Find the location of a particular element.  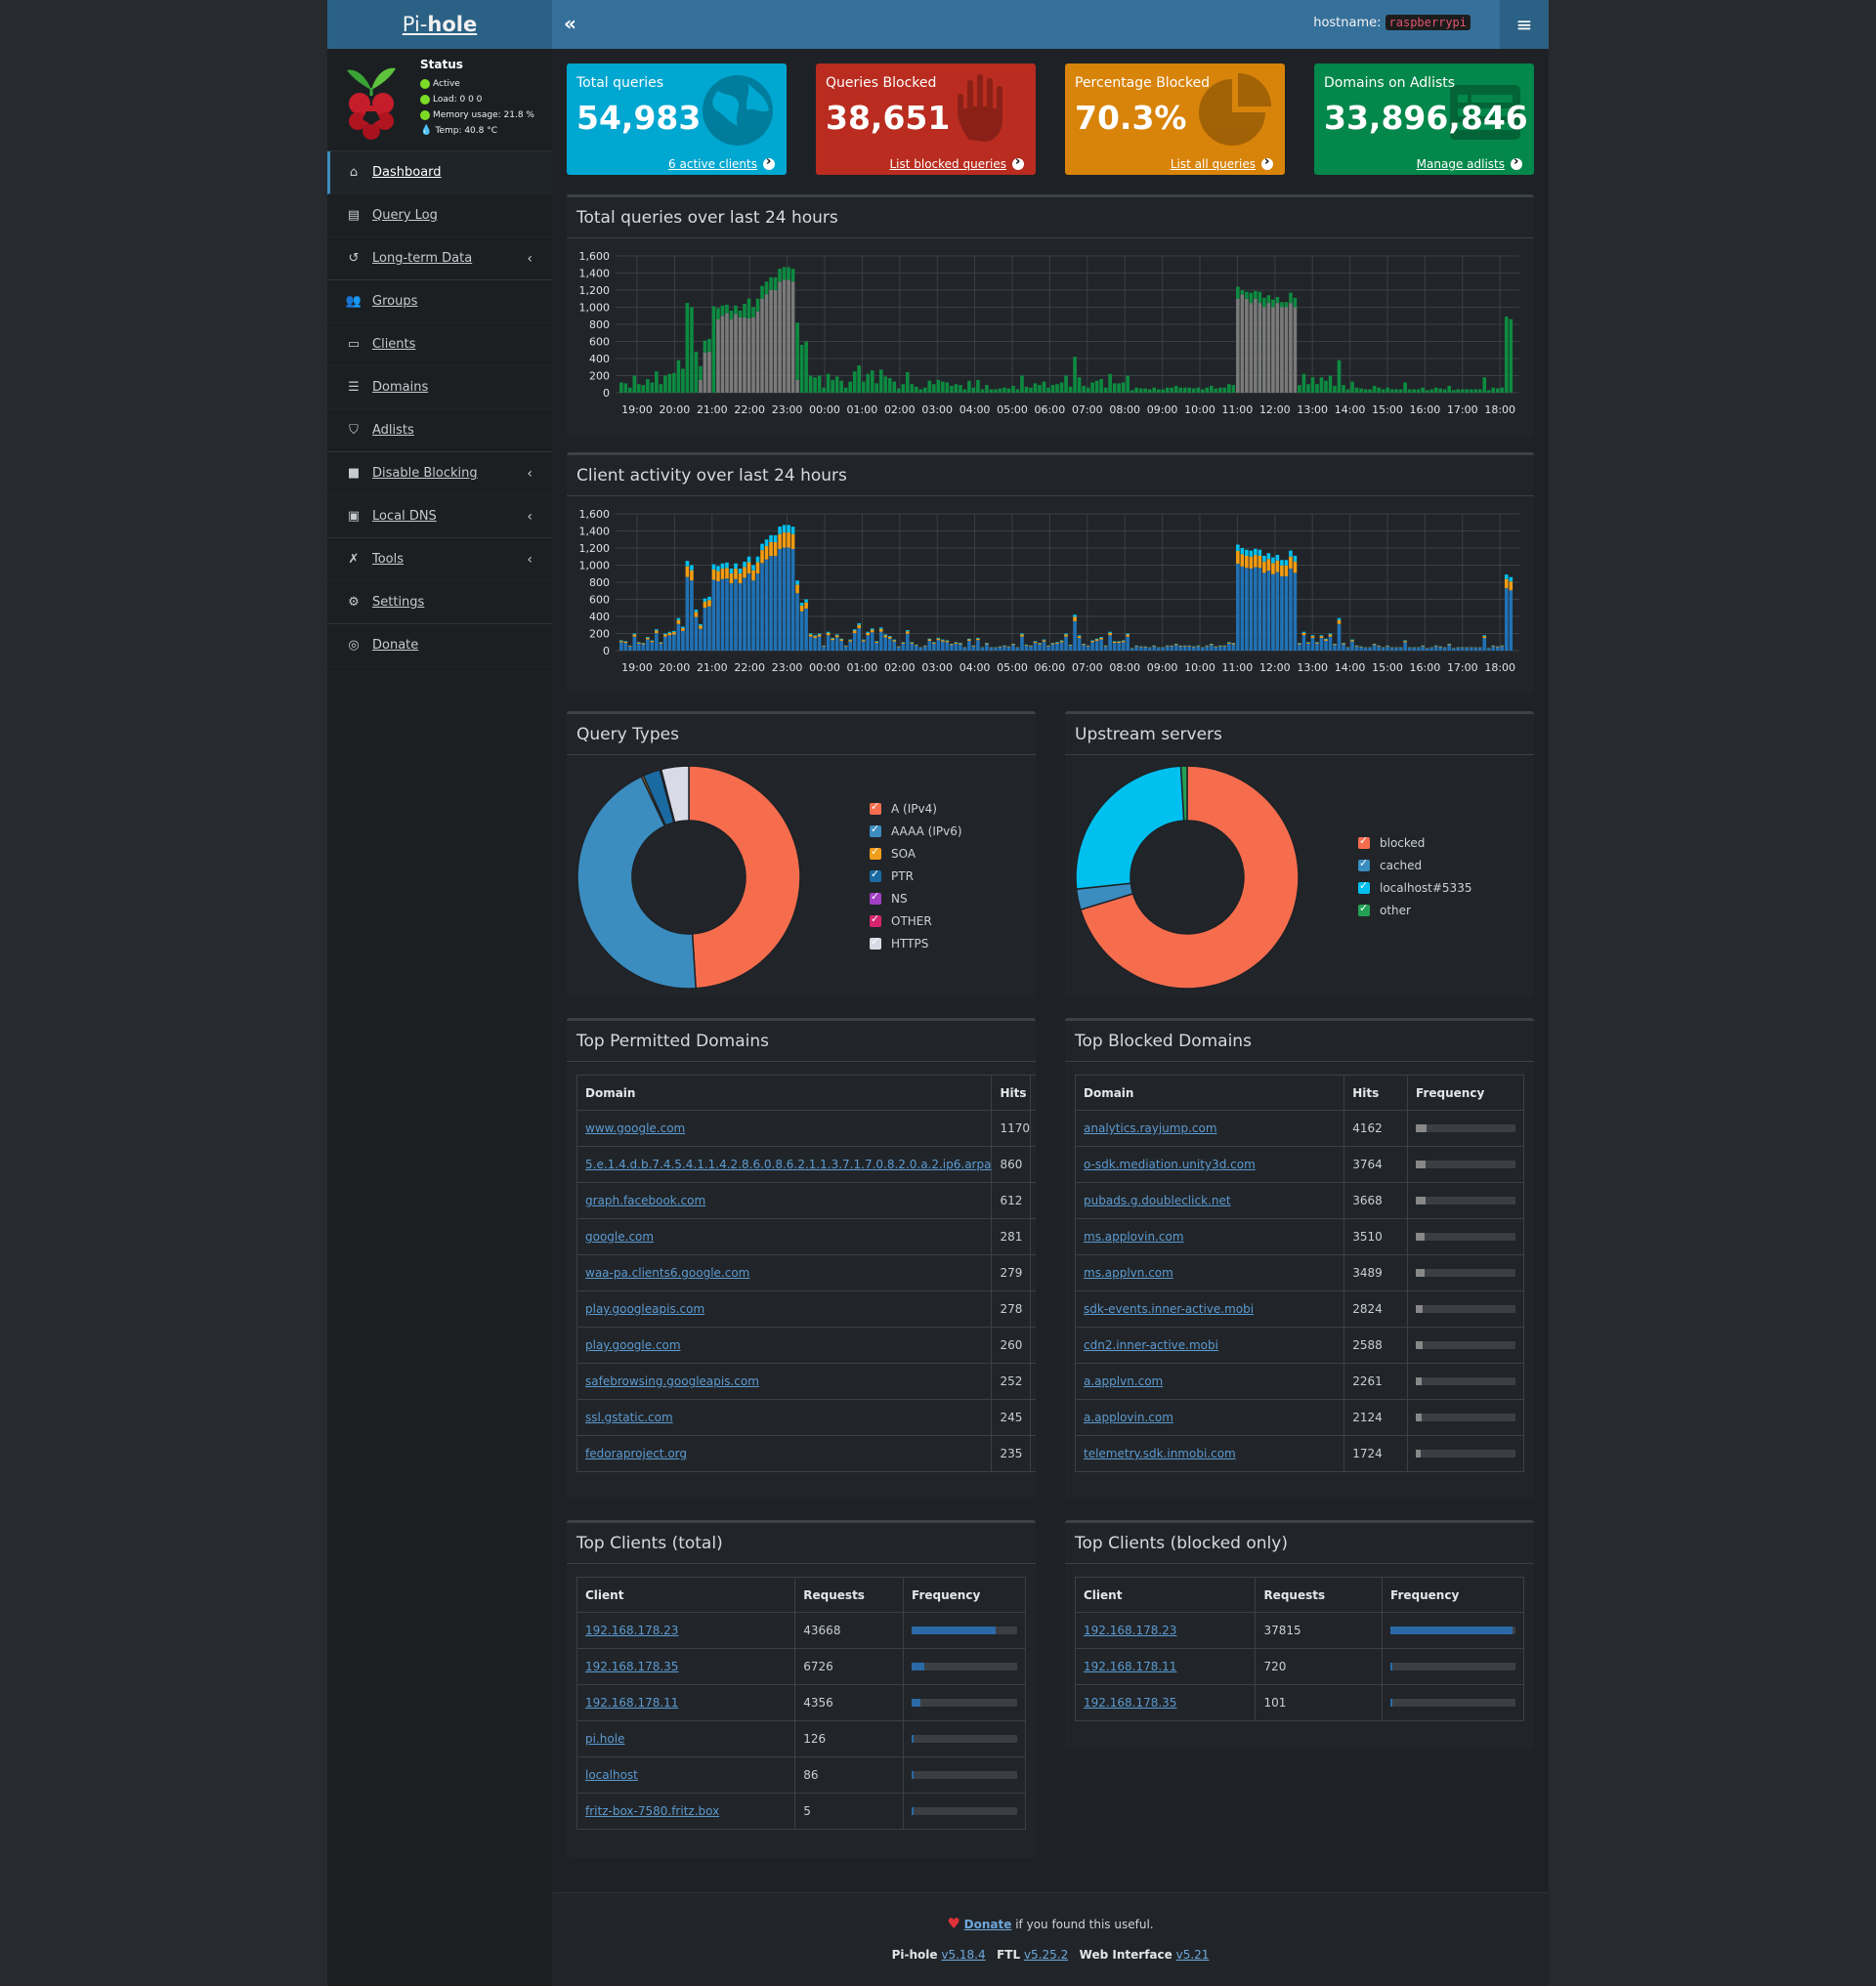

column-header-domain: Domain is located at coordinates (1209, 1093).